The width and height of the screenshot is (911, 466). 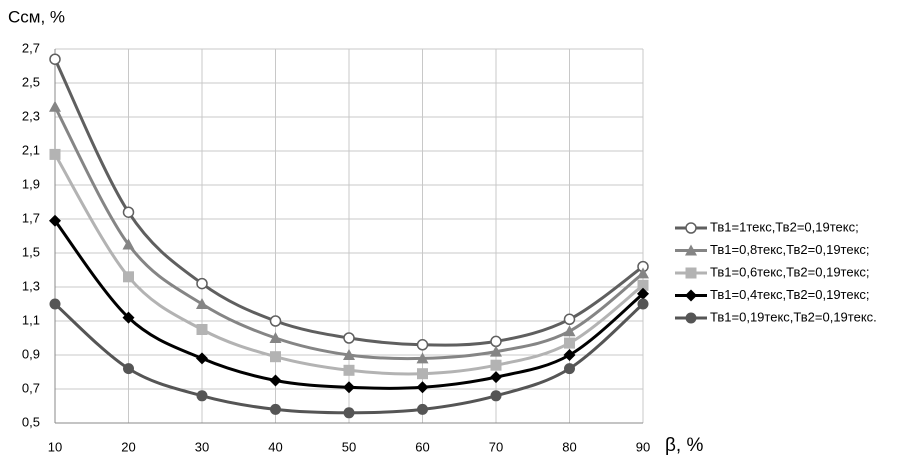 What do you see at coordinates (55, 446) in the screenshot?
I see `x-tick-label: 10` at bounding box center [55, 446].